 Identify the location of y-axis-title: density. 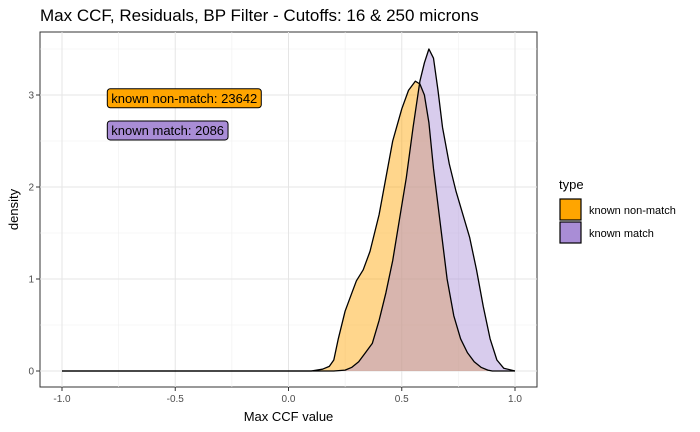
(13, 209).